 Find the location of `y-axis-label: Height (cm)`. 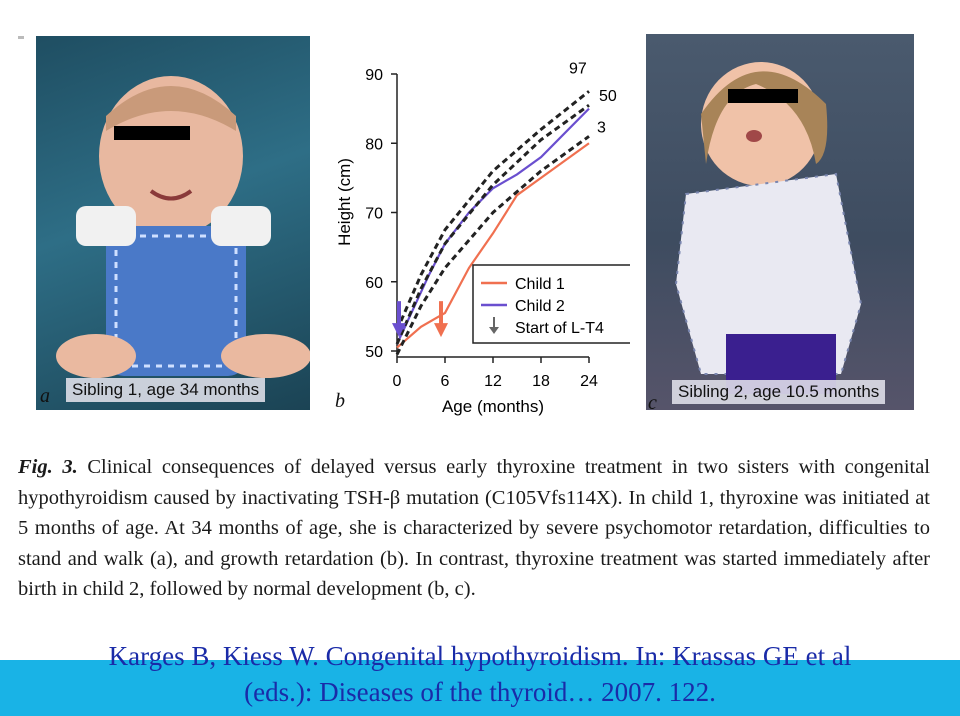

y-axis-label: Height (cm) is located at coordinates (344, 202).